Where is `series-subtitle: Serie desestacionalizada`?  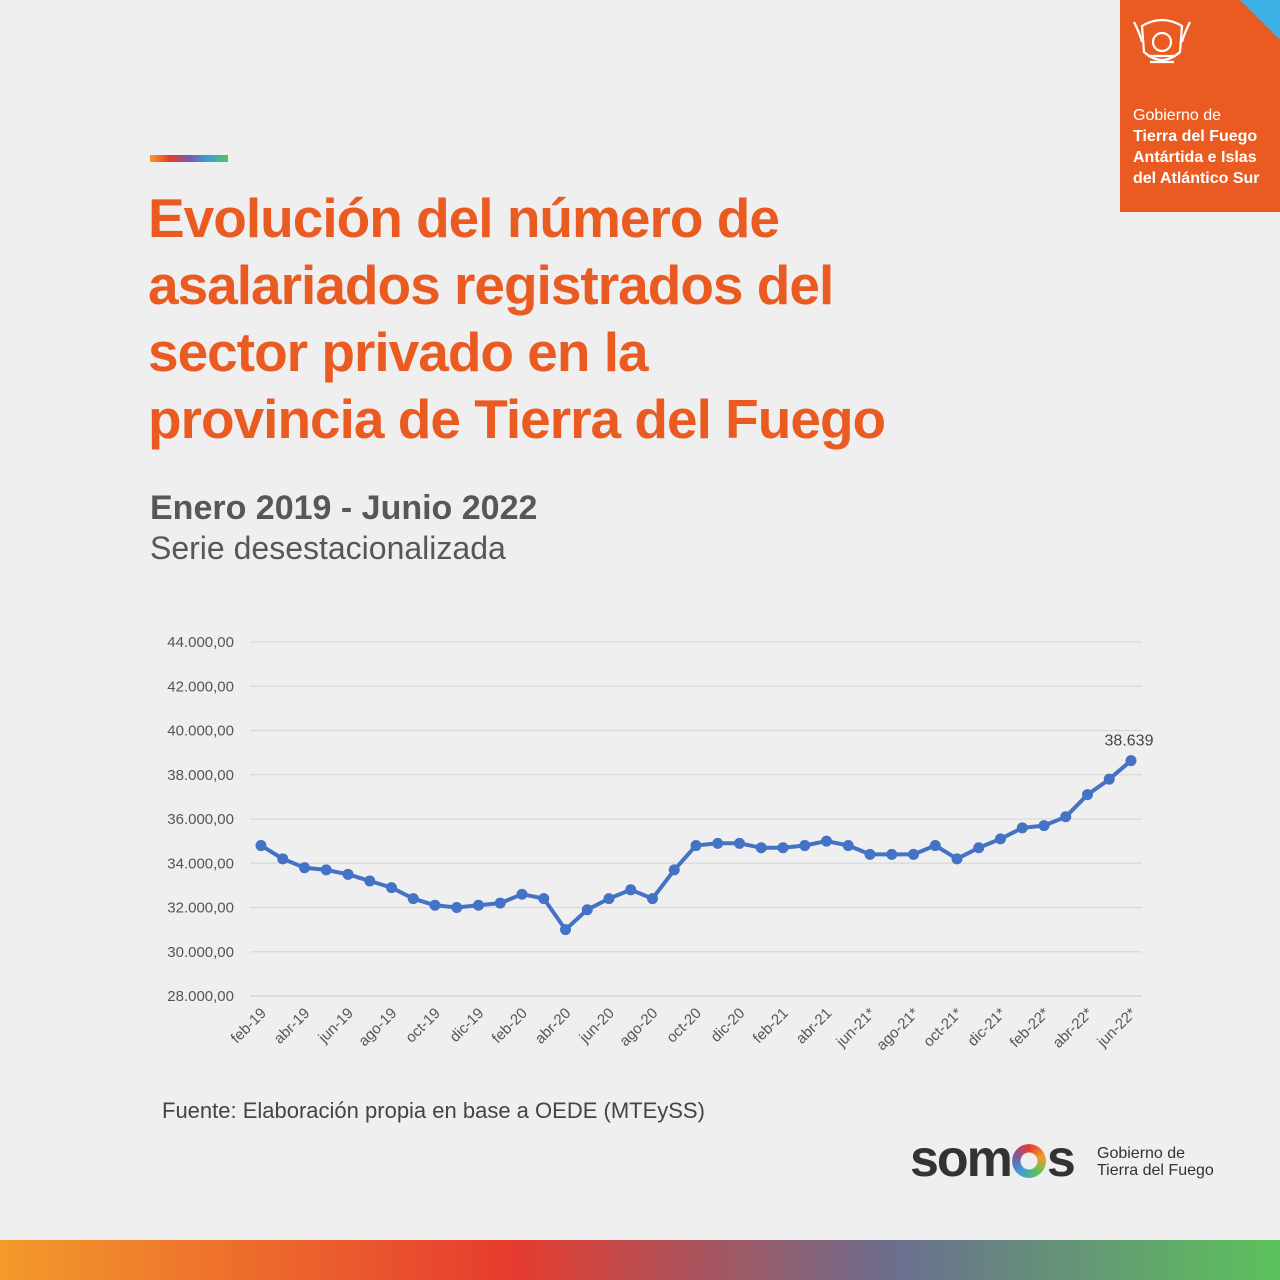 series-subtitle: Serie desestacionalizada is located at coordinates (328, 548).